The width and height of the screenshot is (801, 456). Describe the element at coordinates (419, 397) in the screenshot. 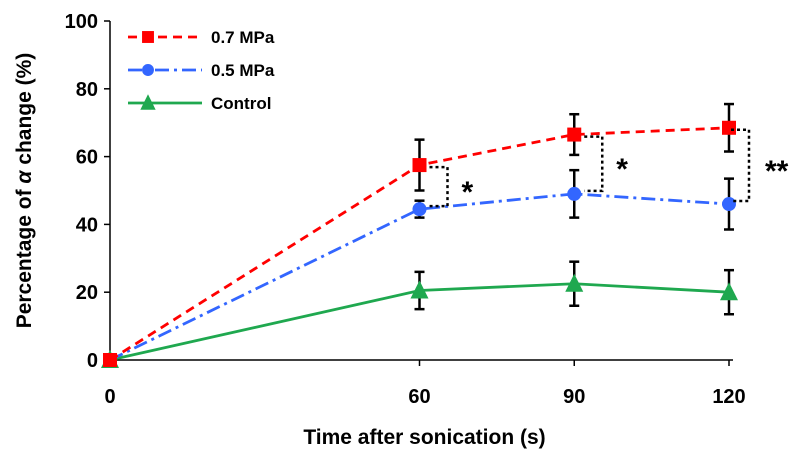

I see `x-tick-label: 60` at that location.